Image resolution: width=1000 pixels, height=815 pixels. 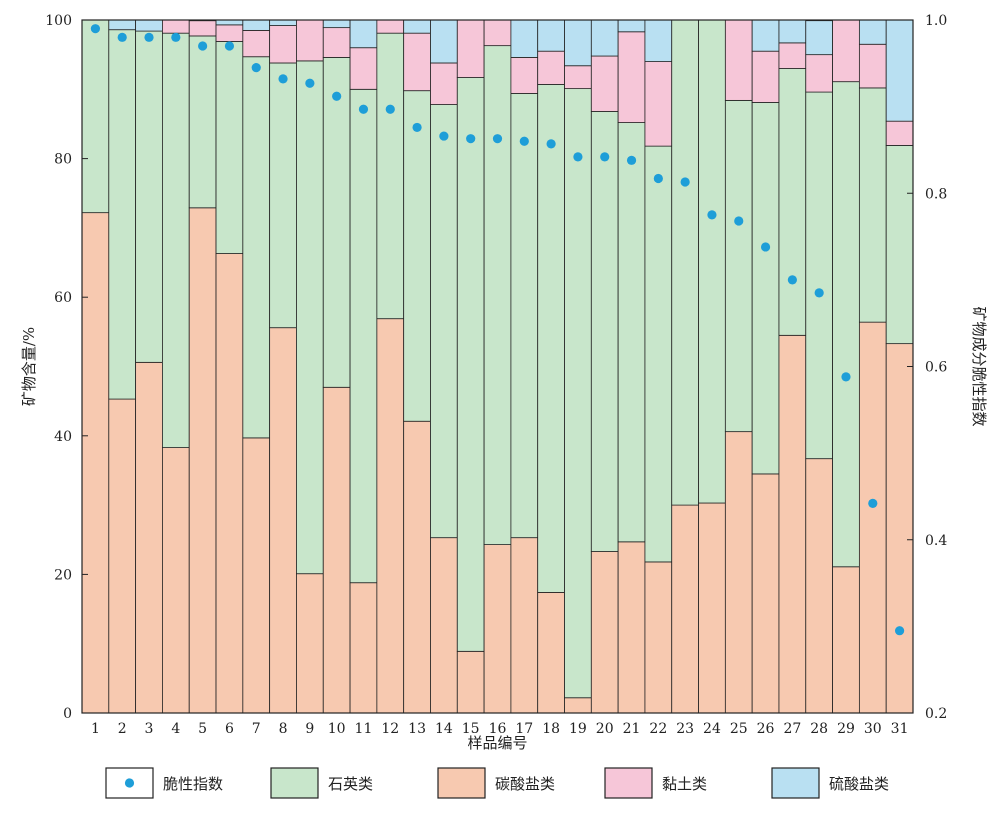 What do you see at coordinates (175, 729) in the screenshot?
I see `x-tick-label: 4` at bounding box center [175, 729].